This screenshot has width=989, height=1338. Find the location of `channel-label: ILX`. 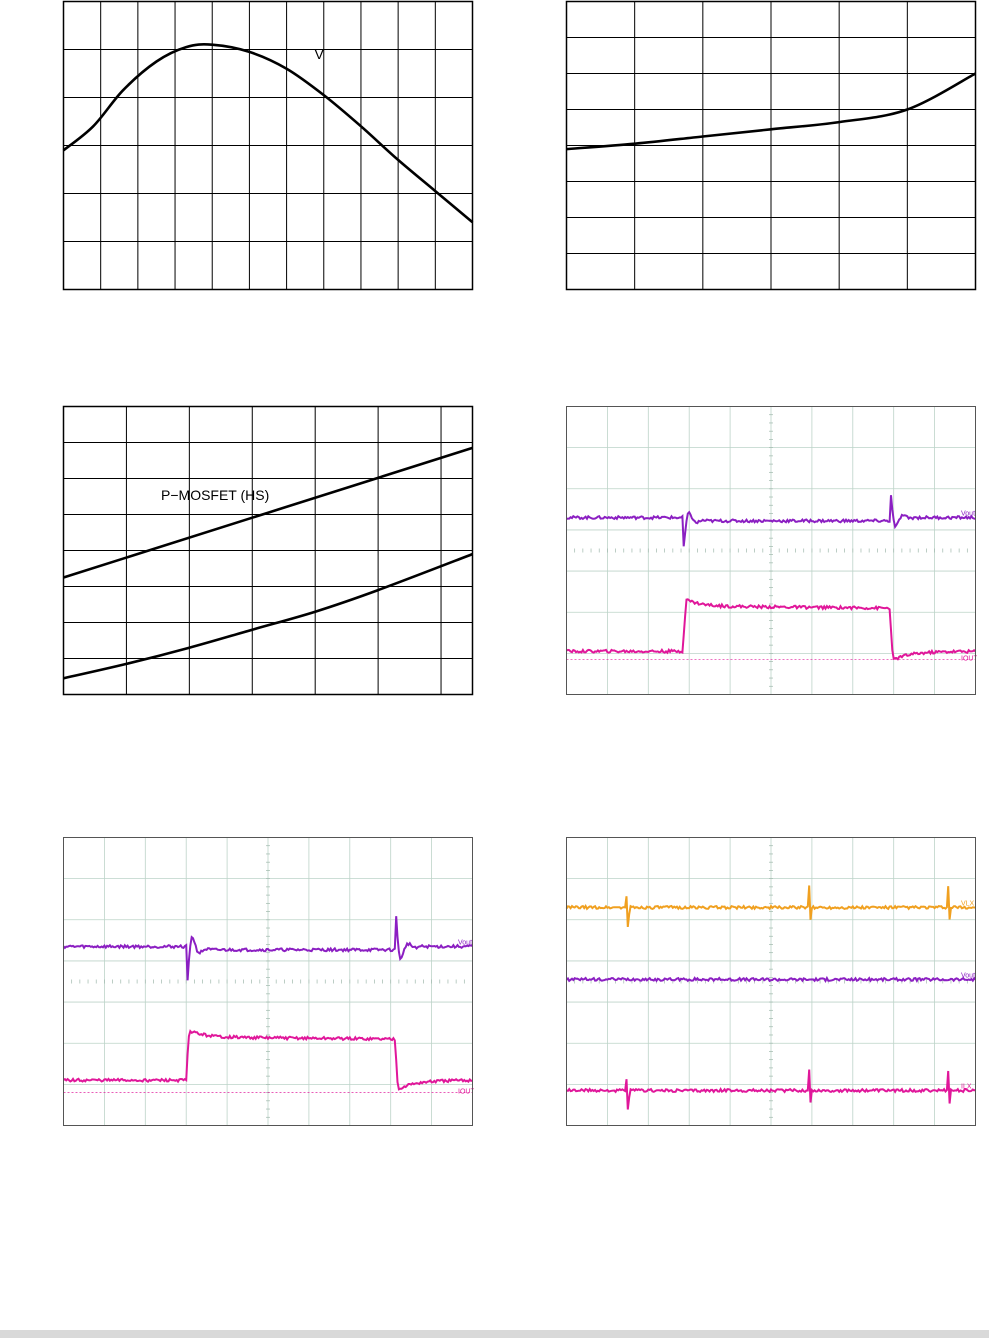

channel-label: ILX is located at coordinates (966, 1087).